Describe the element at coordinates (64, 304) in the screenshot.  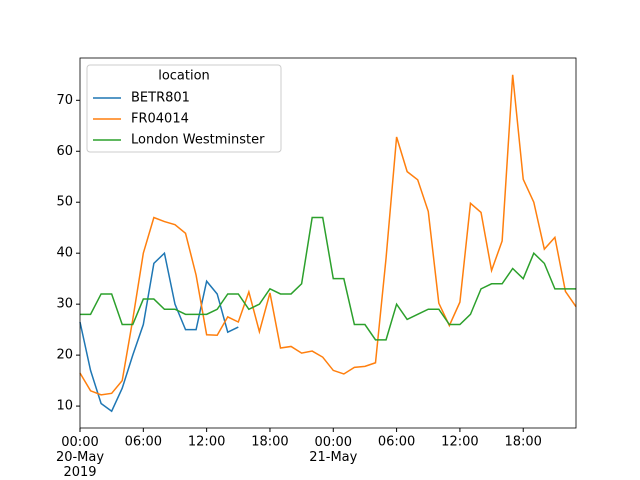
I see `y-tick-label: 30` at that location.